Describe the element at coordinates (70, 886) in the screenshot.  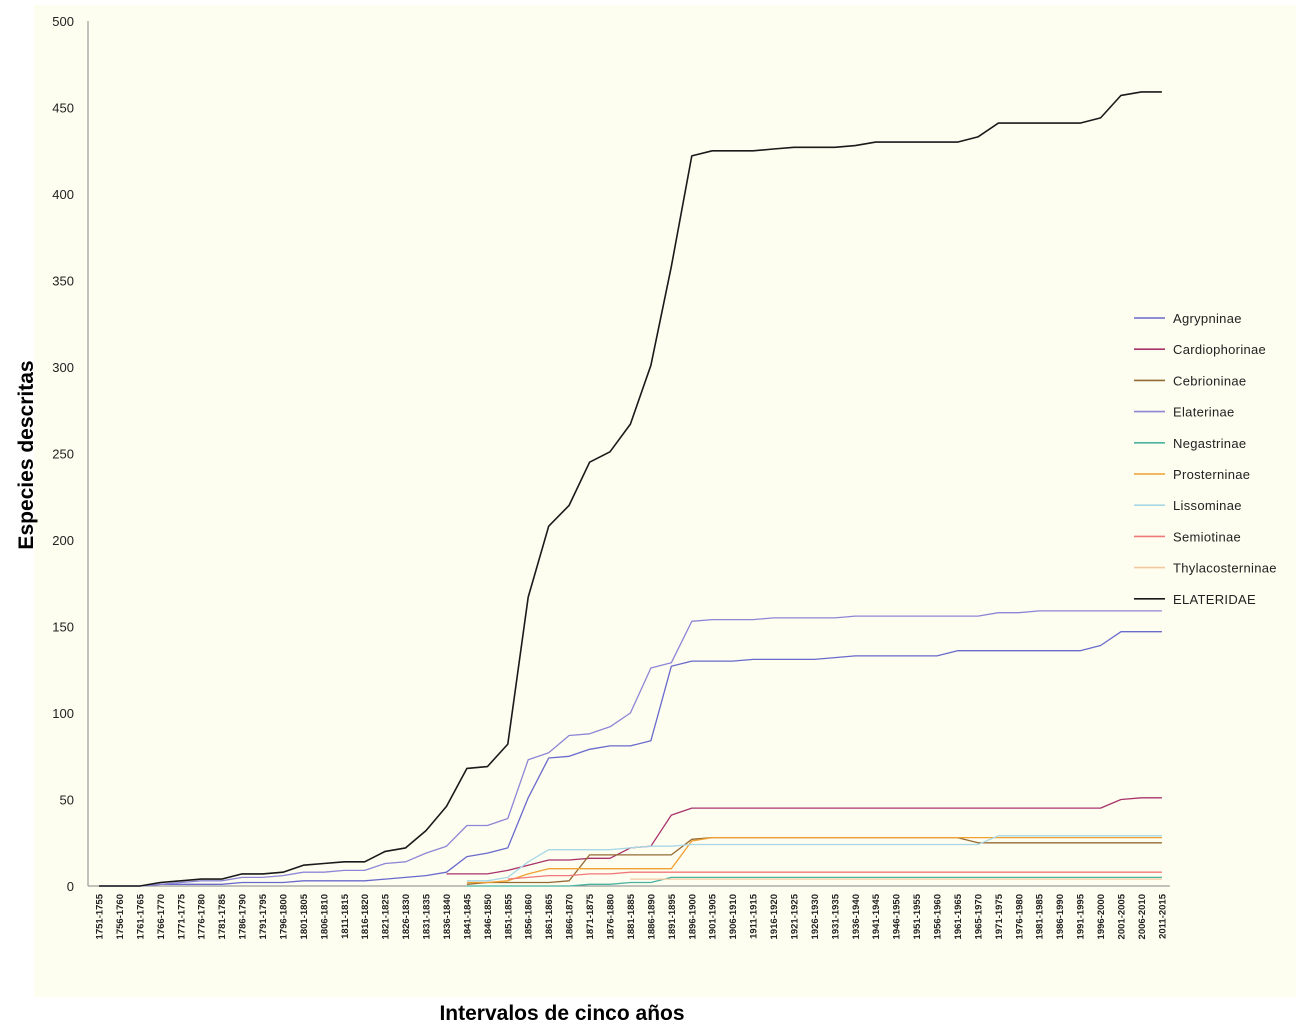
I see `y-tick-label: 0` at that location.